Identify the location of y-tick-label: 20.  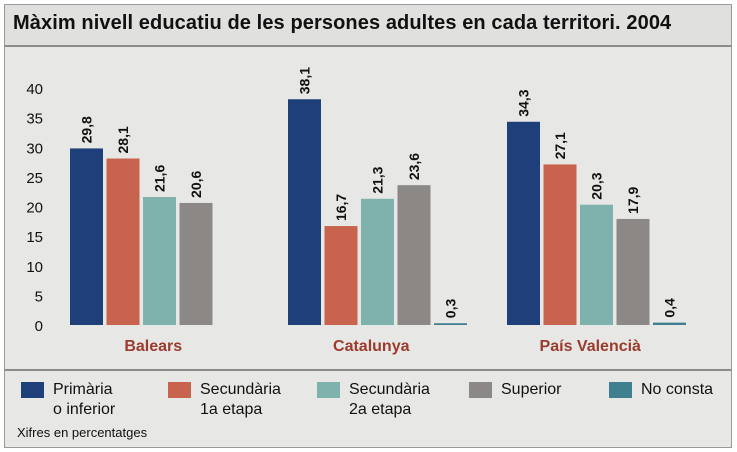
(34, 208).